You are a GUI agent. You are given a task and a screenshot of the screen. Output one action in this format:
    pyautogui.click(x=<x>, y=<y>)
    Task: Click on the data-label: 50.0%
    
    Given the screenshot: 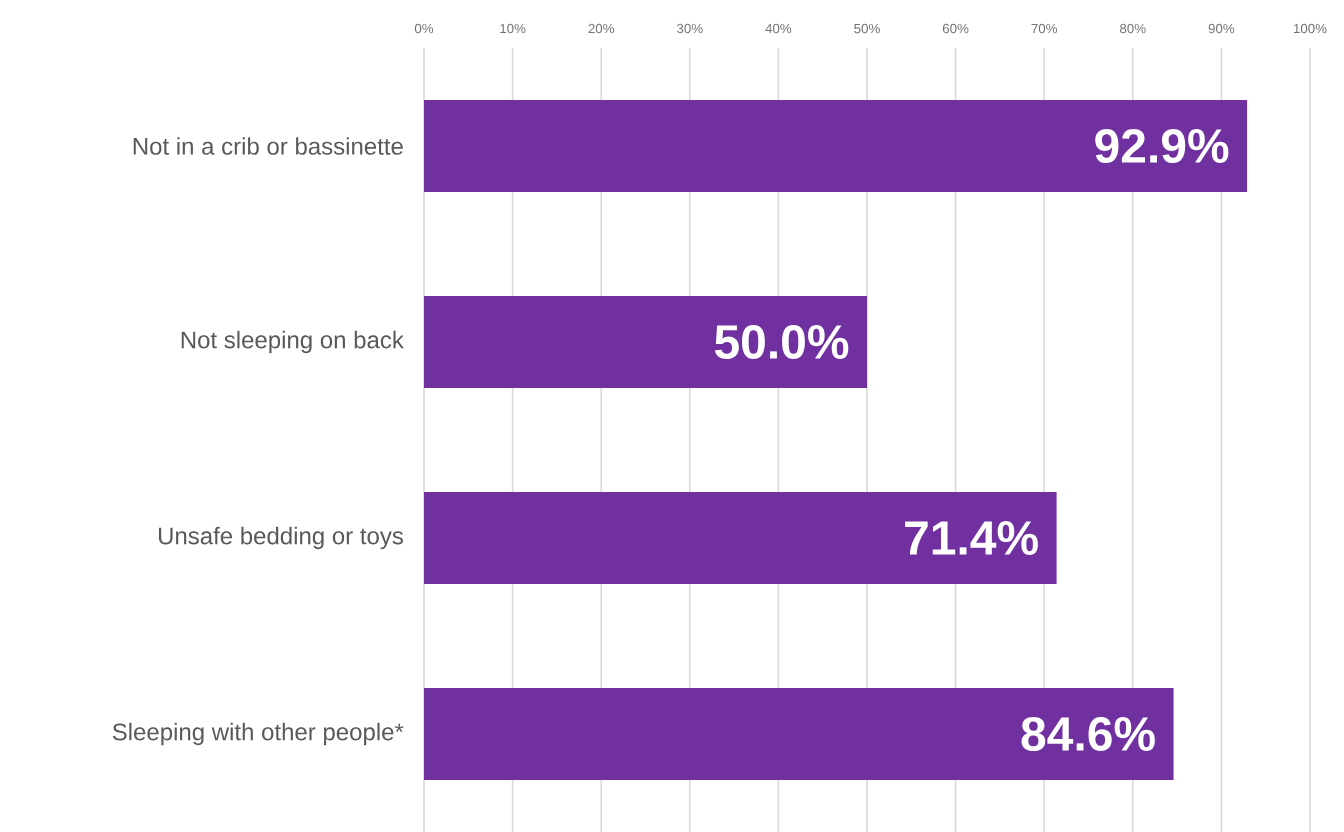 What is the action you would take?
    pyautogui.click(x=781, y=341)
    